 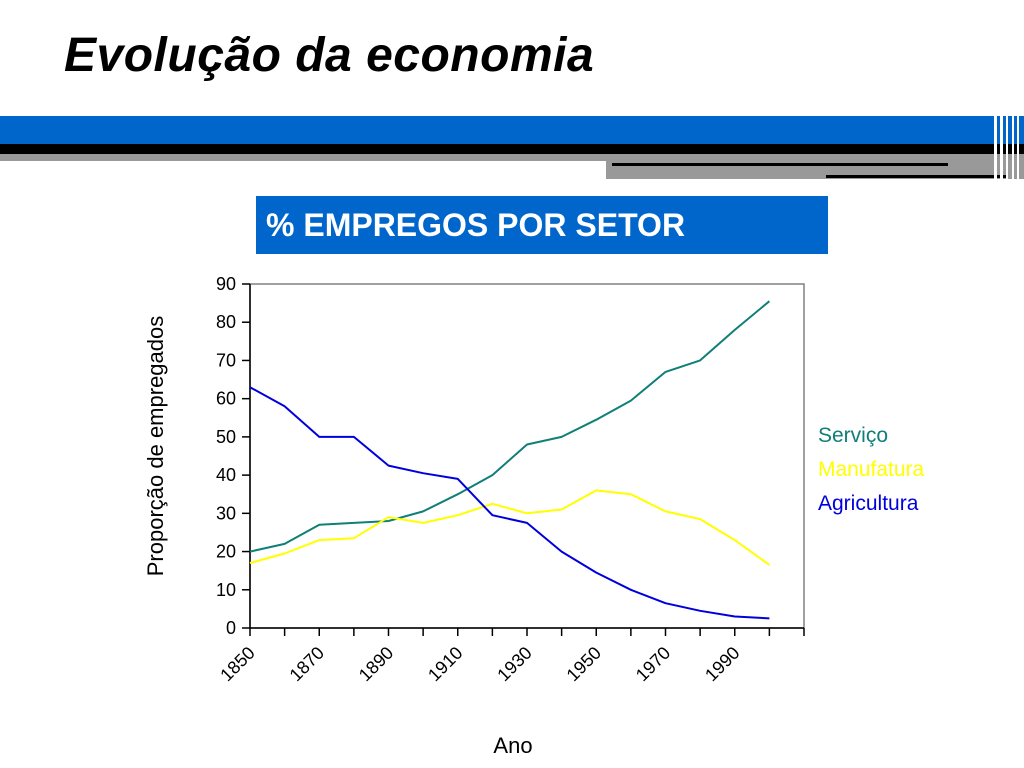 I want to click on decor-gray-band, so click(x=512, y=157).